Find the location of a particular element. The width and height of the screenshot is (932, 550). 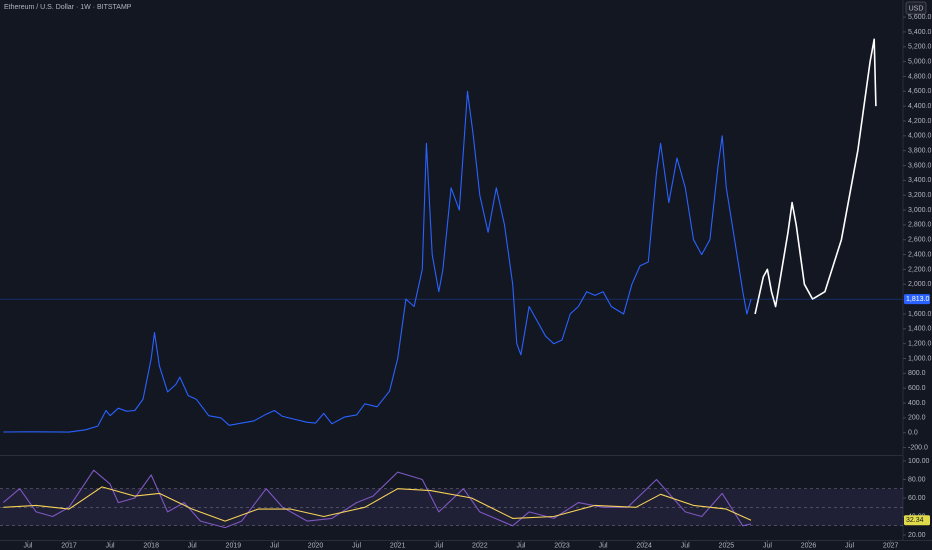

currency-box is located at coordinates (916, 8).